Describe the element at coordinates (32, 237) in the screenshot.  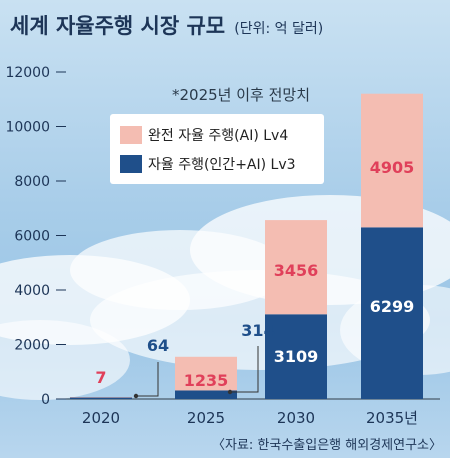
I see `y-tick-label: 6000` at that location.